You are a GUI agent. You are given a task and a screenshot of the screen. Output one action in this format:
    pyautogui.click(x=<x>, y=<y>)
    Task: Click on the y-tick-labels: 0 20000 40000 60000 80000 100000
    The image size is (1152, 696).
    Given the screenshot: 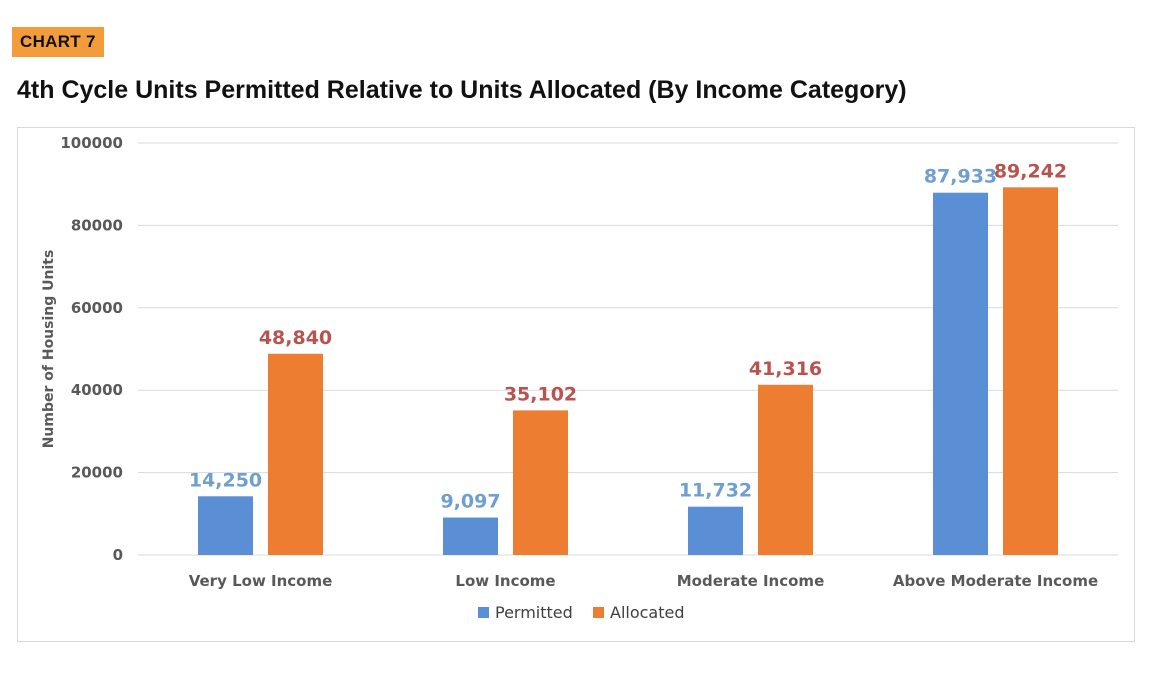 What is the action you would take?
    pyautogui.click(x=91, y=349)
    